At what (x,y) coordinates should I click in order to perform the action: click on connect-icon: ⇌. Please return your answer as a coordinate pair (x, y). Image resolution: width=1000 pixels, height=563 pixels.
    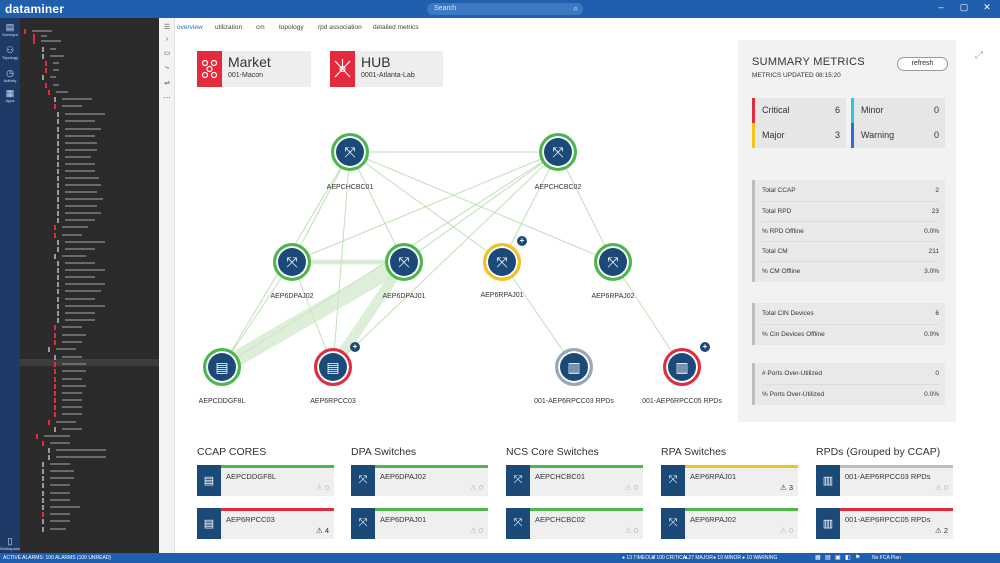
    Looking at the image, I should click on (167, 83).